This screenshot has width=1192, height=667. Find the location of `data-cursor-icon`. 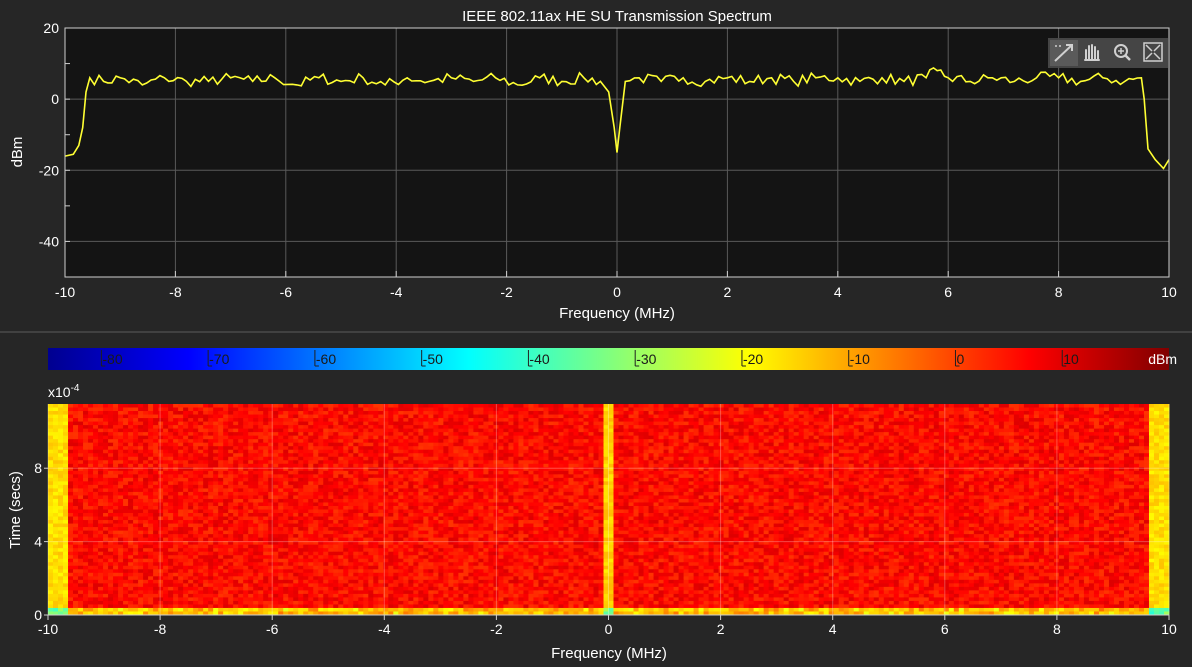

data-cursor-icon is located at coordinates (1064, 53).